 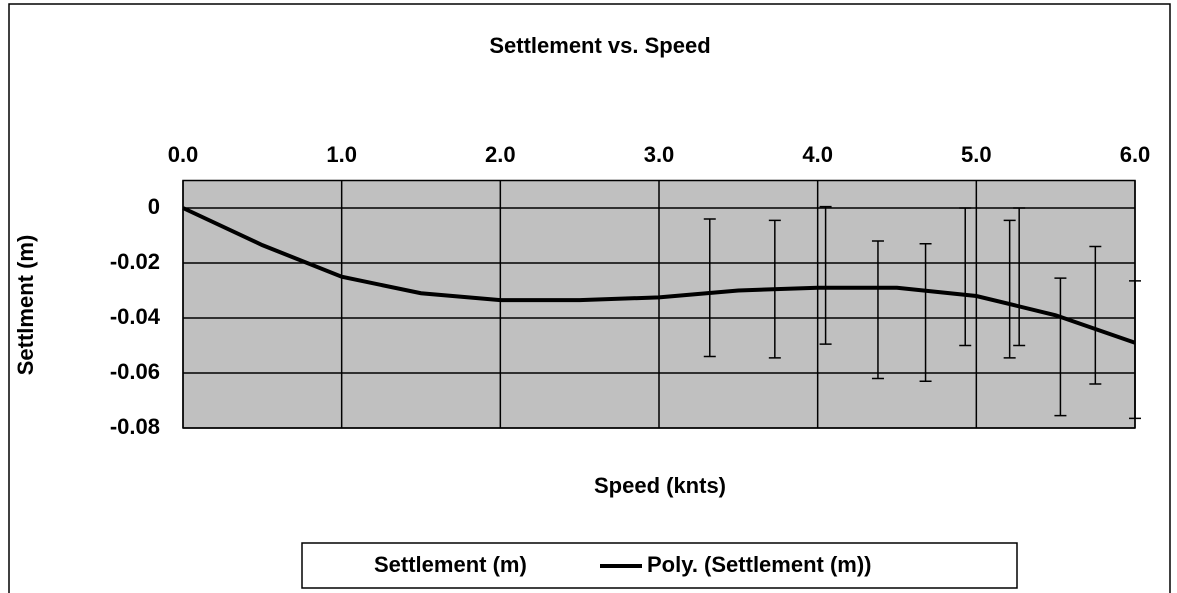 What do you see at coordinates (1135, 154) in the screenshot?
I see `x-tick-label: 6.0` at bounding box center [1135, 154].